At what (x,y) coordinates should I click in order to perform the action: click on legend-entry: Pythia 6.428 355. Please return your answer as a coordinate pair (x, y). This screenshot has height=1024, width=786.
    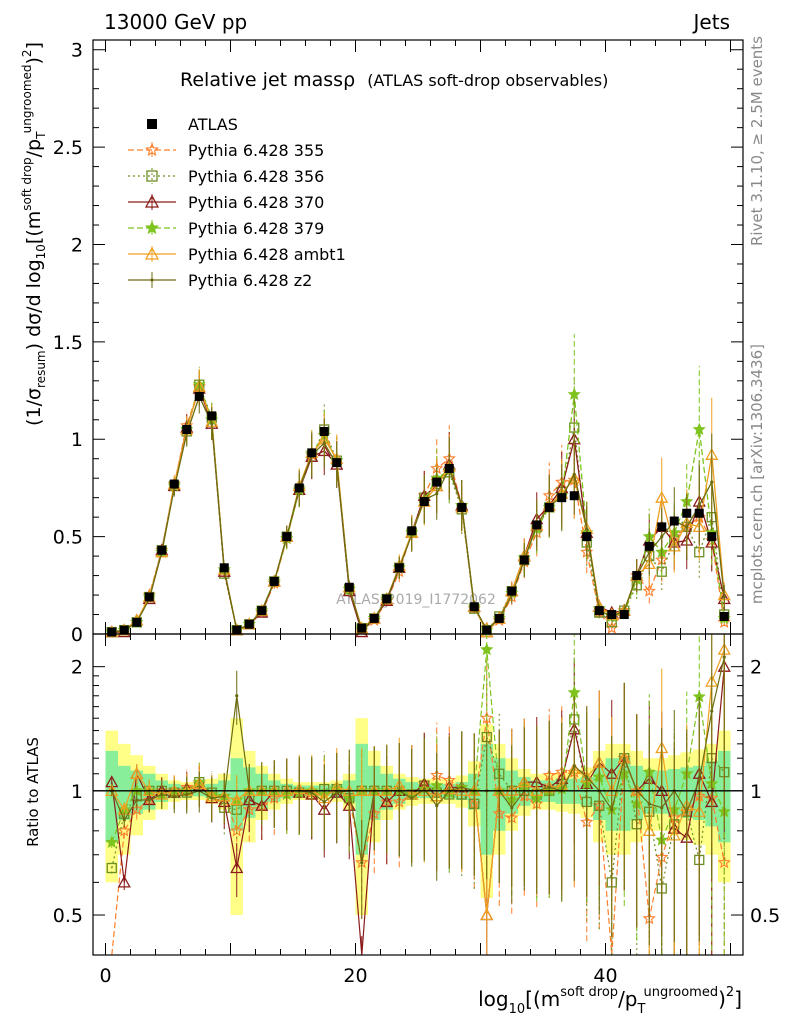
    Looking at the image, I should click on (226, 150).